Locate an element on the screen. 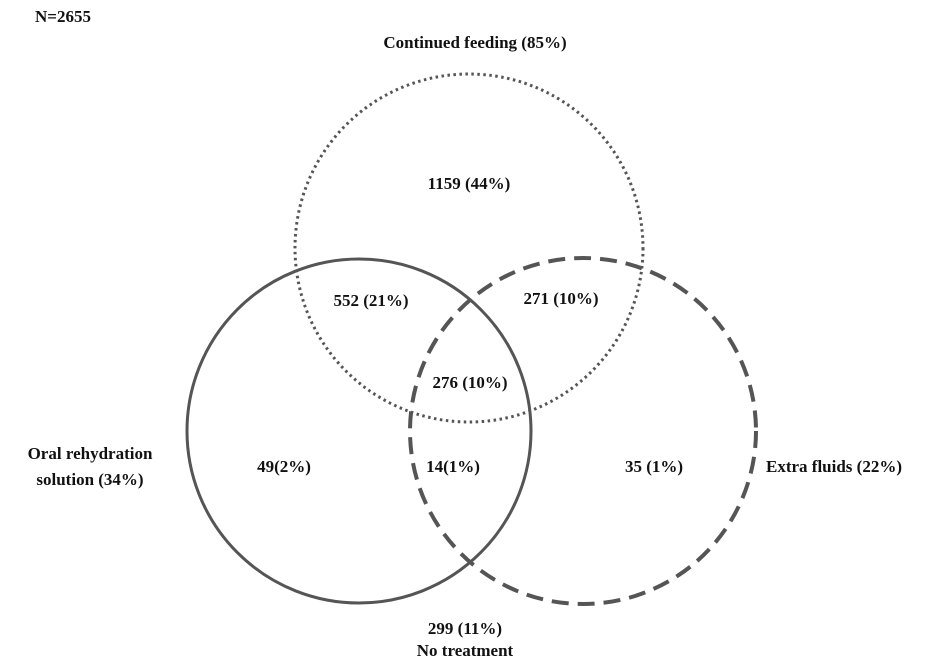 The height and width of the screenshot is (661, 941). region-ors-fluids: 14(1%) is located at coordinates (453, 466).